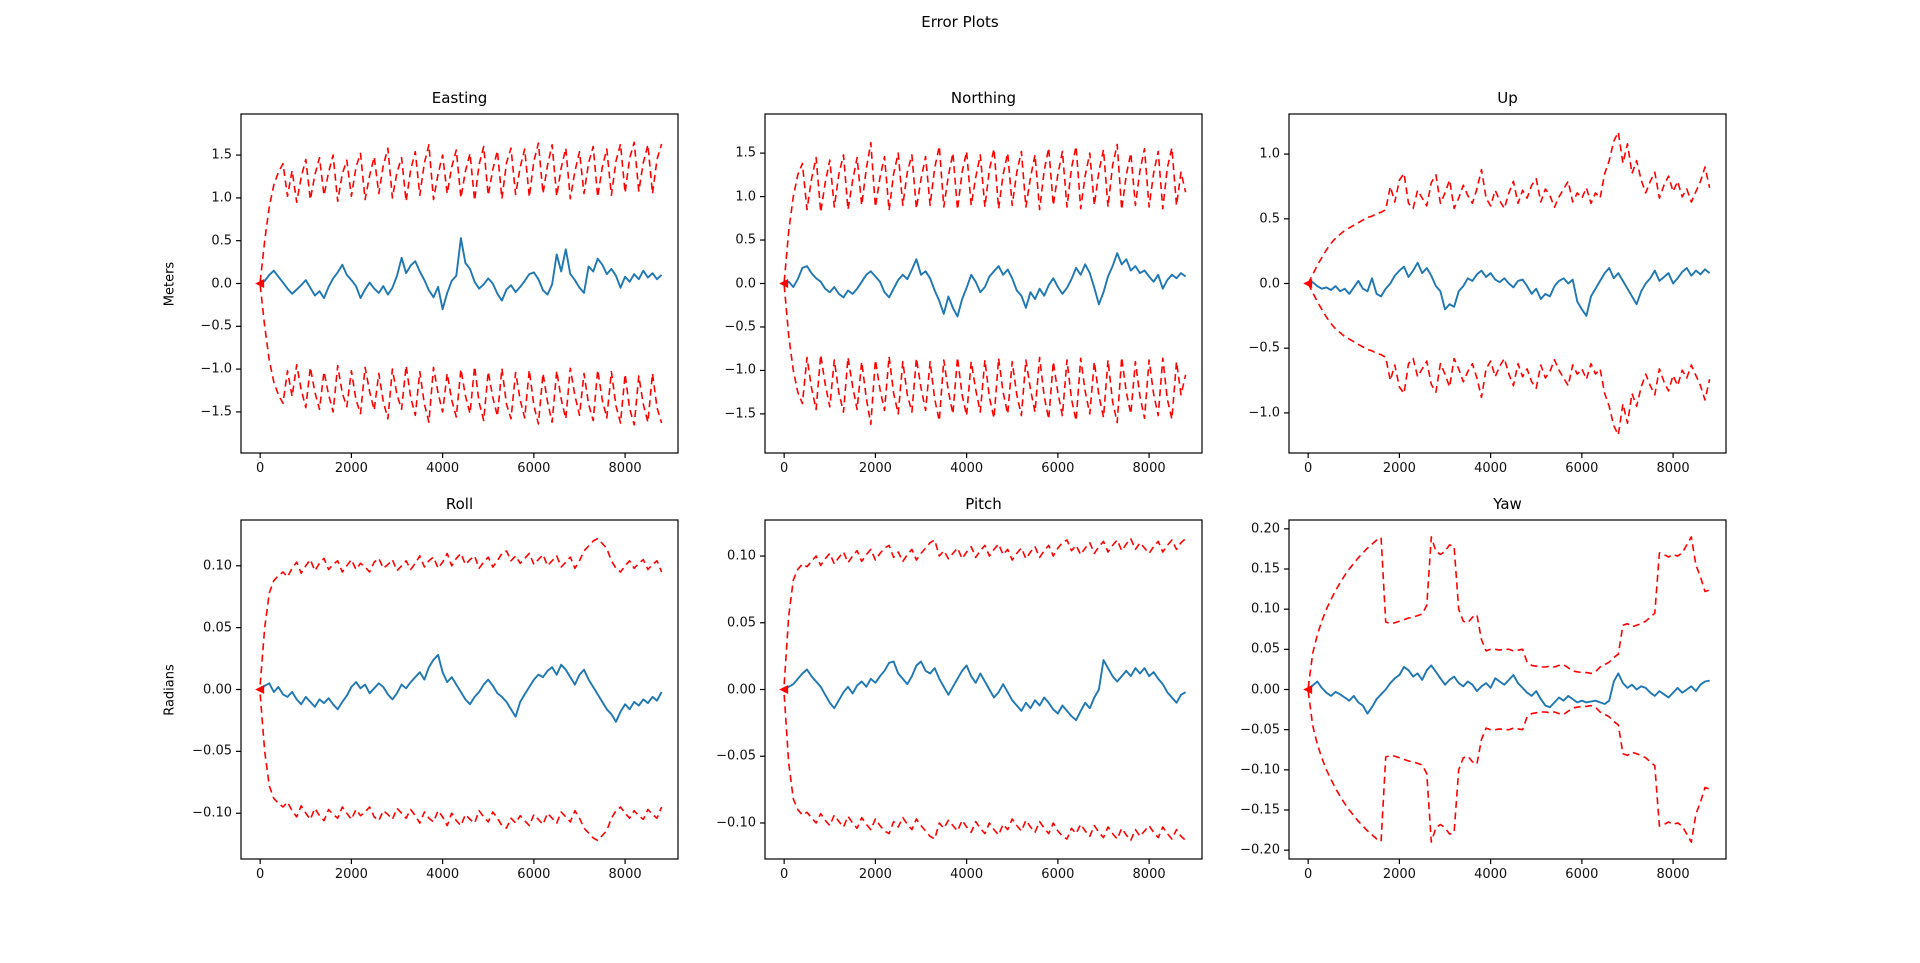 The height and width of the screenshot is (963, 1920). I want to click on subplot-title-easting: Easting, so click(459, 98).